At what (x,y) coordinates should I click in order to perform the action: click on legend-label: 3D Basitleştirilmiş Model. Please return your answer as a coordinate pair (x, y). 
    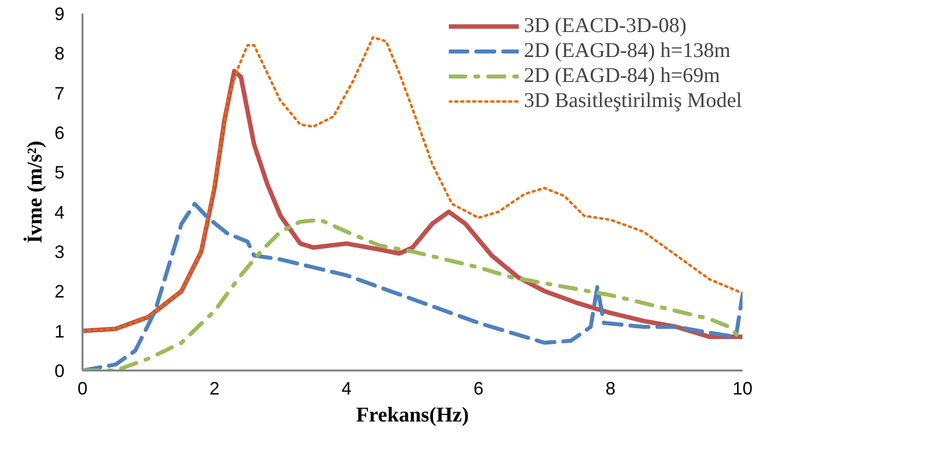
    Looking at the image, I should click on (633, 100).